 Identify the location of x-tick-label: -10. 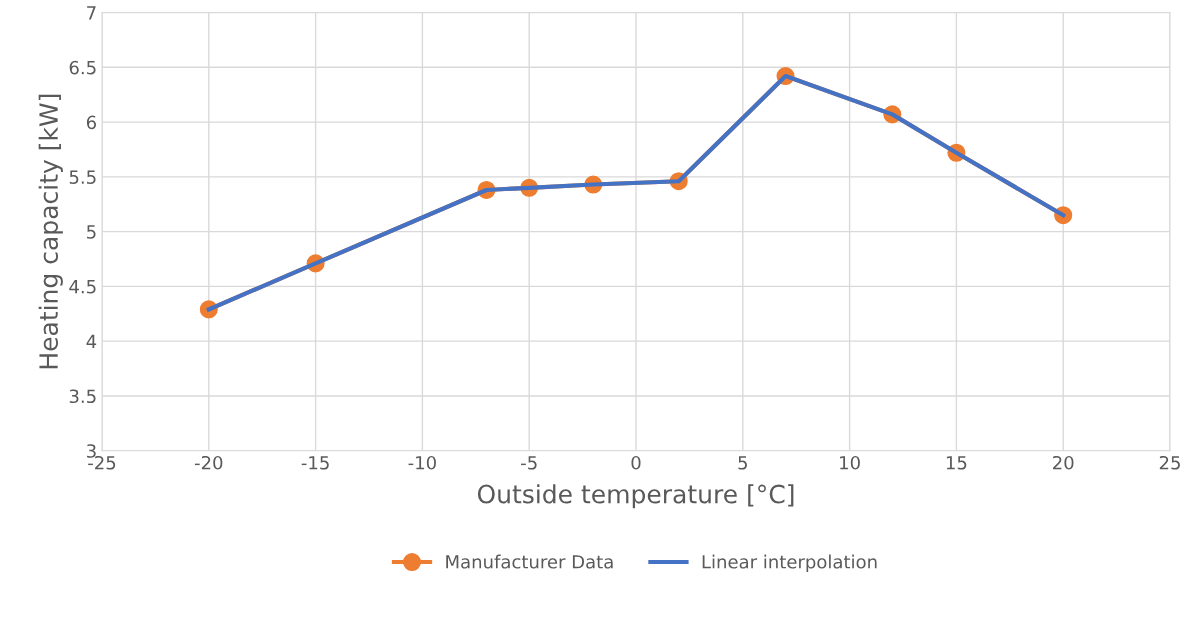
(422, 462).